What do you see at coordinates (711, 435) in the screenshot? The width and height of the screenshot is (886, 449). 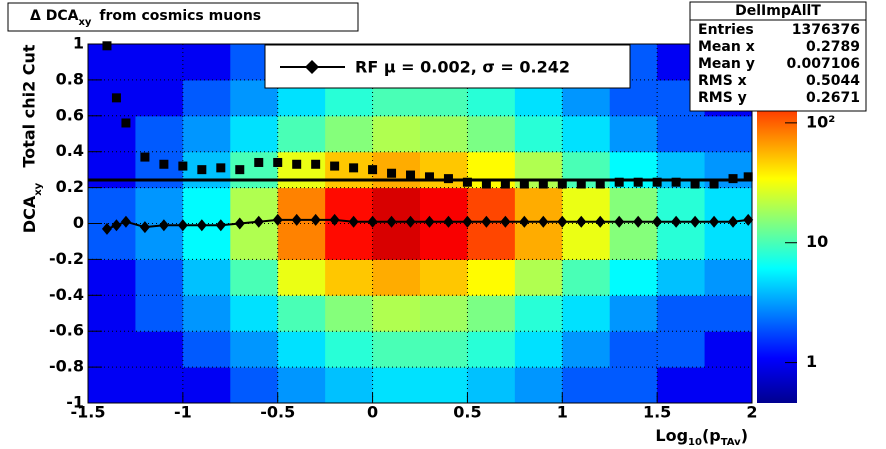 I see `x-label-part: (p` at bounding box center [711, 435].